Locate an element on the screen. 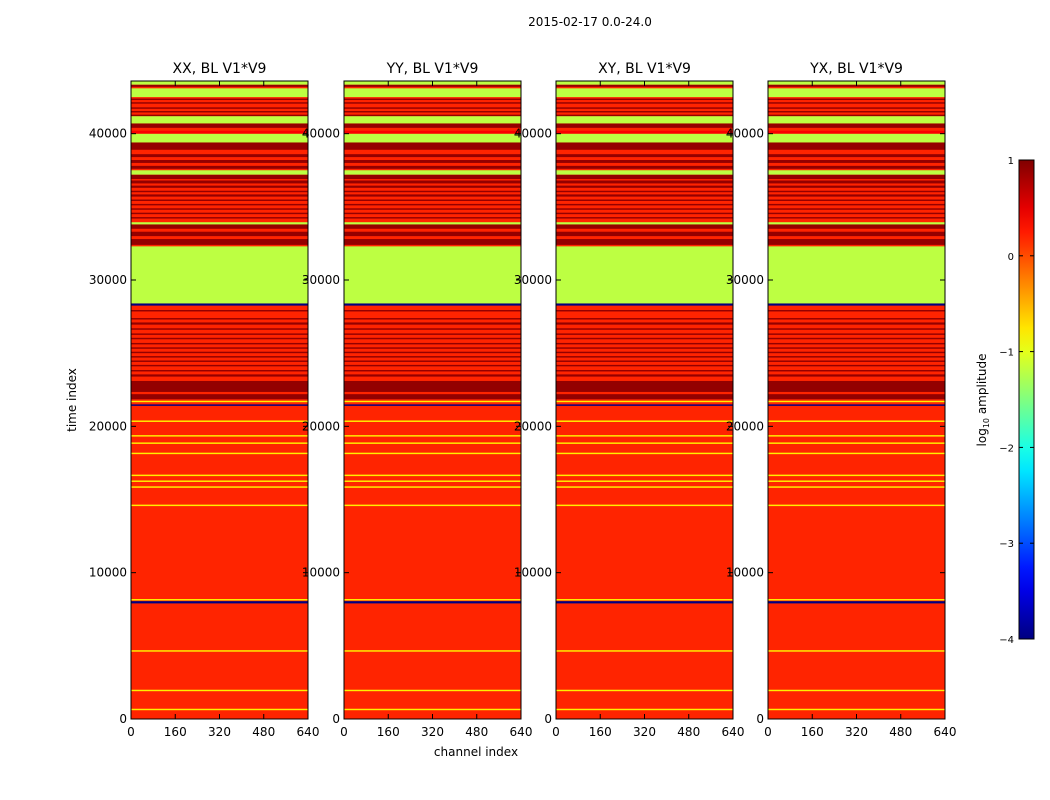 The width and height of the screenshot is (1050, 800). panel-title: XX, BL V1*V9 is located at coordinates (220, 69).